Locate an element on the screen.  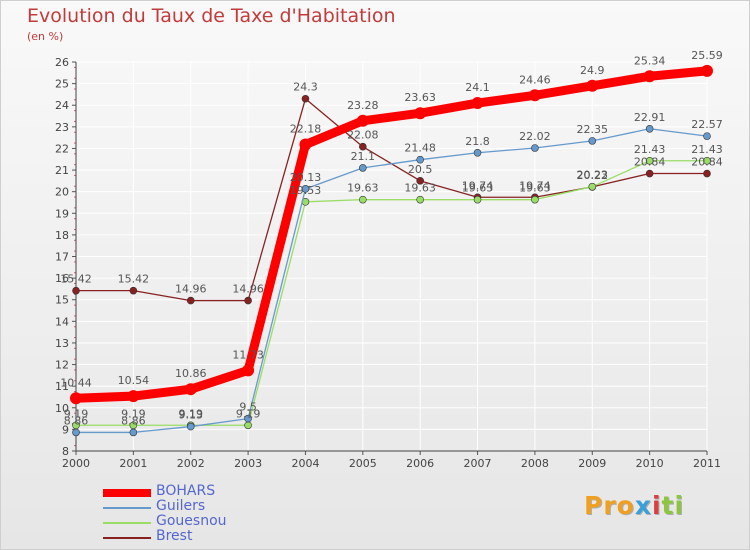
data-label-bohars: 24.1 is located at coordinates (477, 87).